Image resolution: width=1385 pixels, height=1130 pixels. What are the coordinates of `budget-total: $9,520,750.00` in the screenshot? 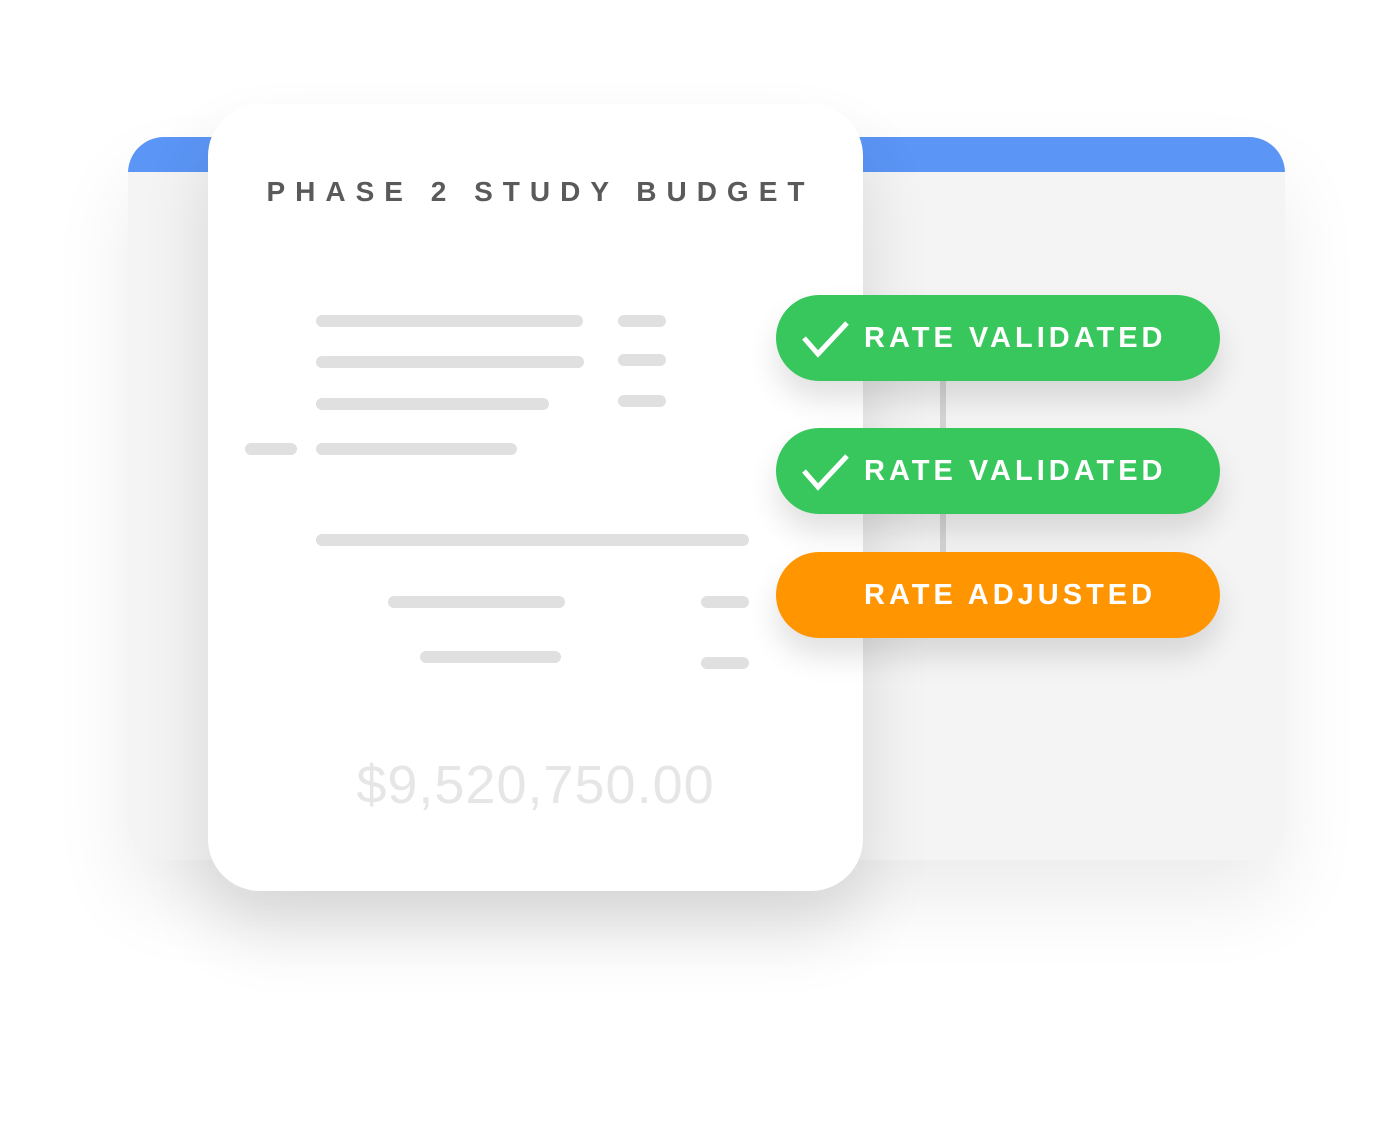 It's located at (535, 785).